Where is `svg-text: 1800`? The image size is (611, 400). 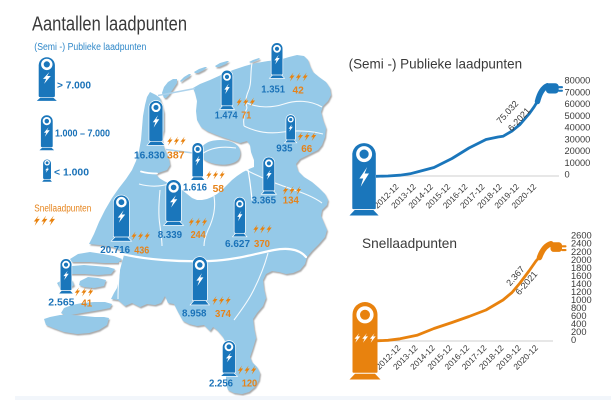
svg-text: 1800 is located at coordinates (581, 268).